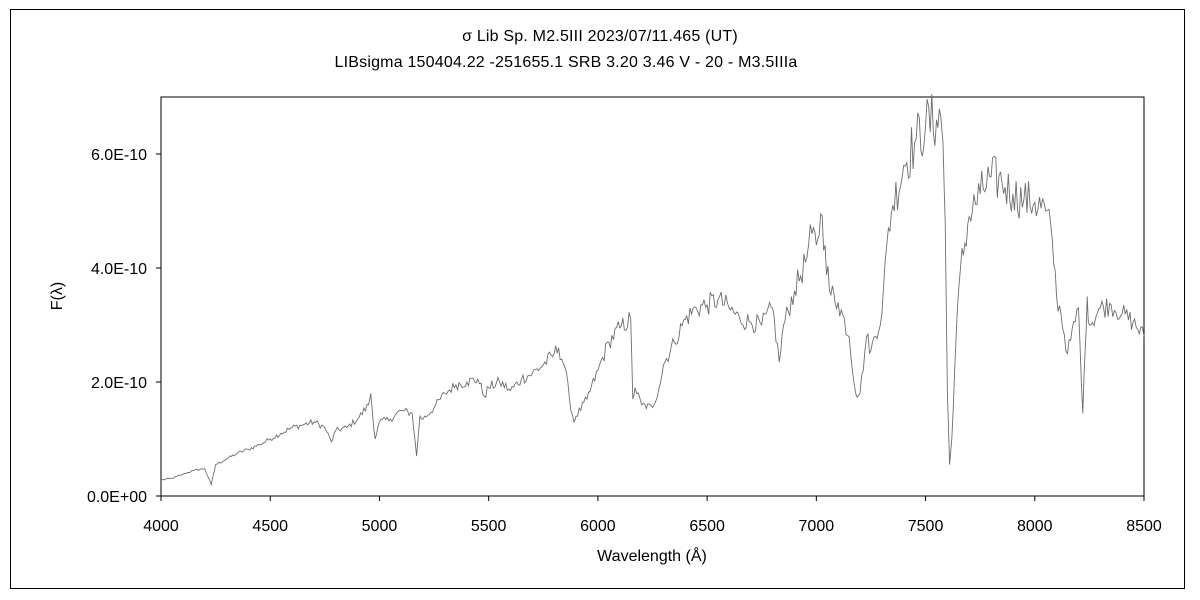 This screenshot has width=1200, height=600. I want to click on x-tick-label: 6500, so click(707, 526).